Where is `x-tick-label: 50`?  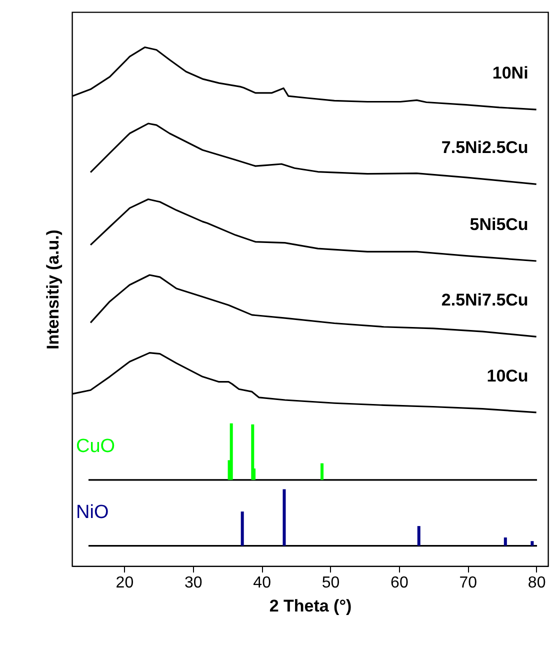
x-tick-label: 50 is located at coordinates (331, 583).